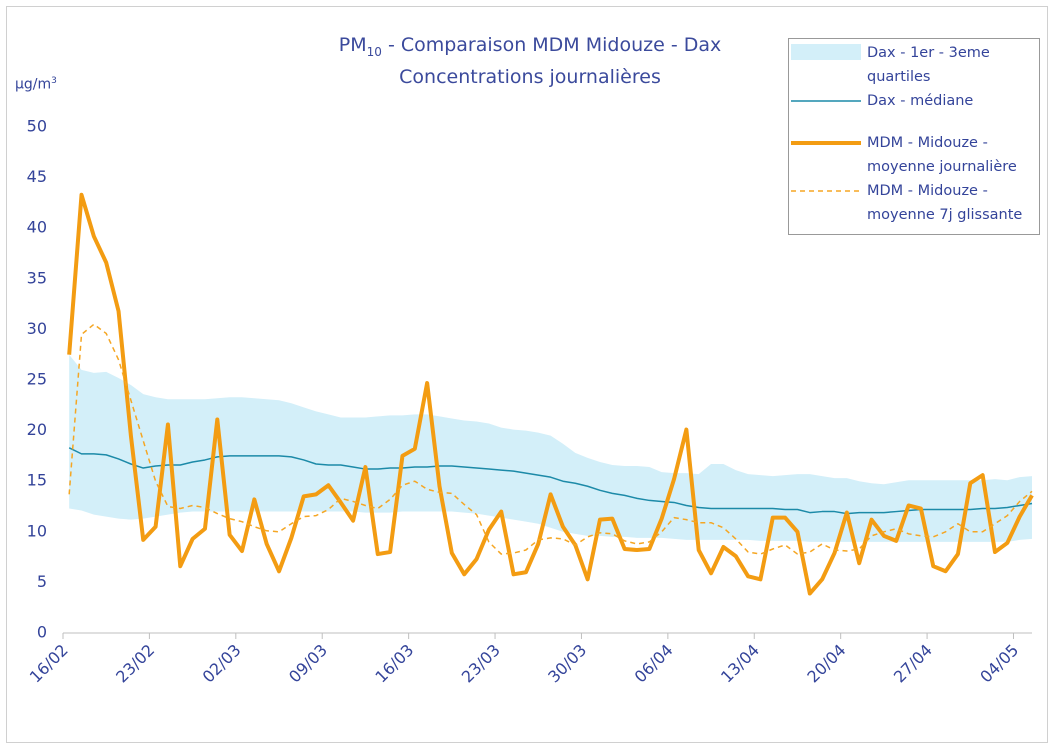 The image size is (1054, 749). I want to click on legend-label: Dax - 1er - 3eme quartiles, so click(928, 65).